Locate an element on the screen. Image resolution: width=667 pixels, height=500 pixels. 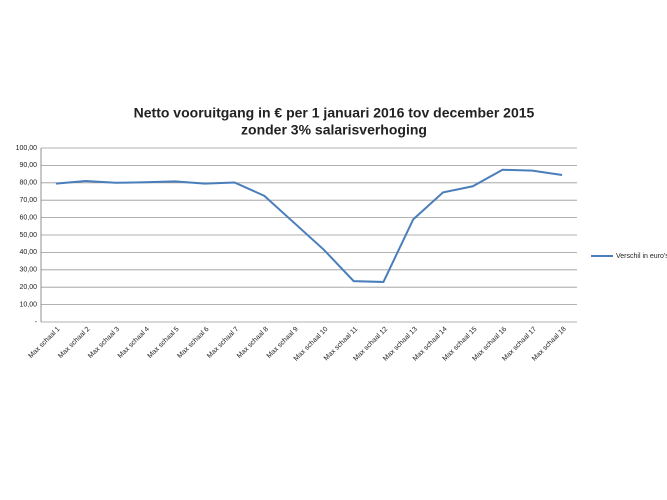
legend-label: Verschil in euro's is located at coordinates (641, 256).